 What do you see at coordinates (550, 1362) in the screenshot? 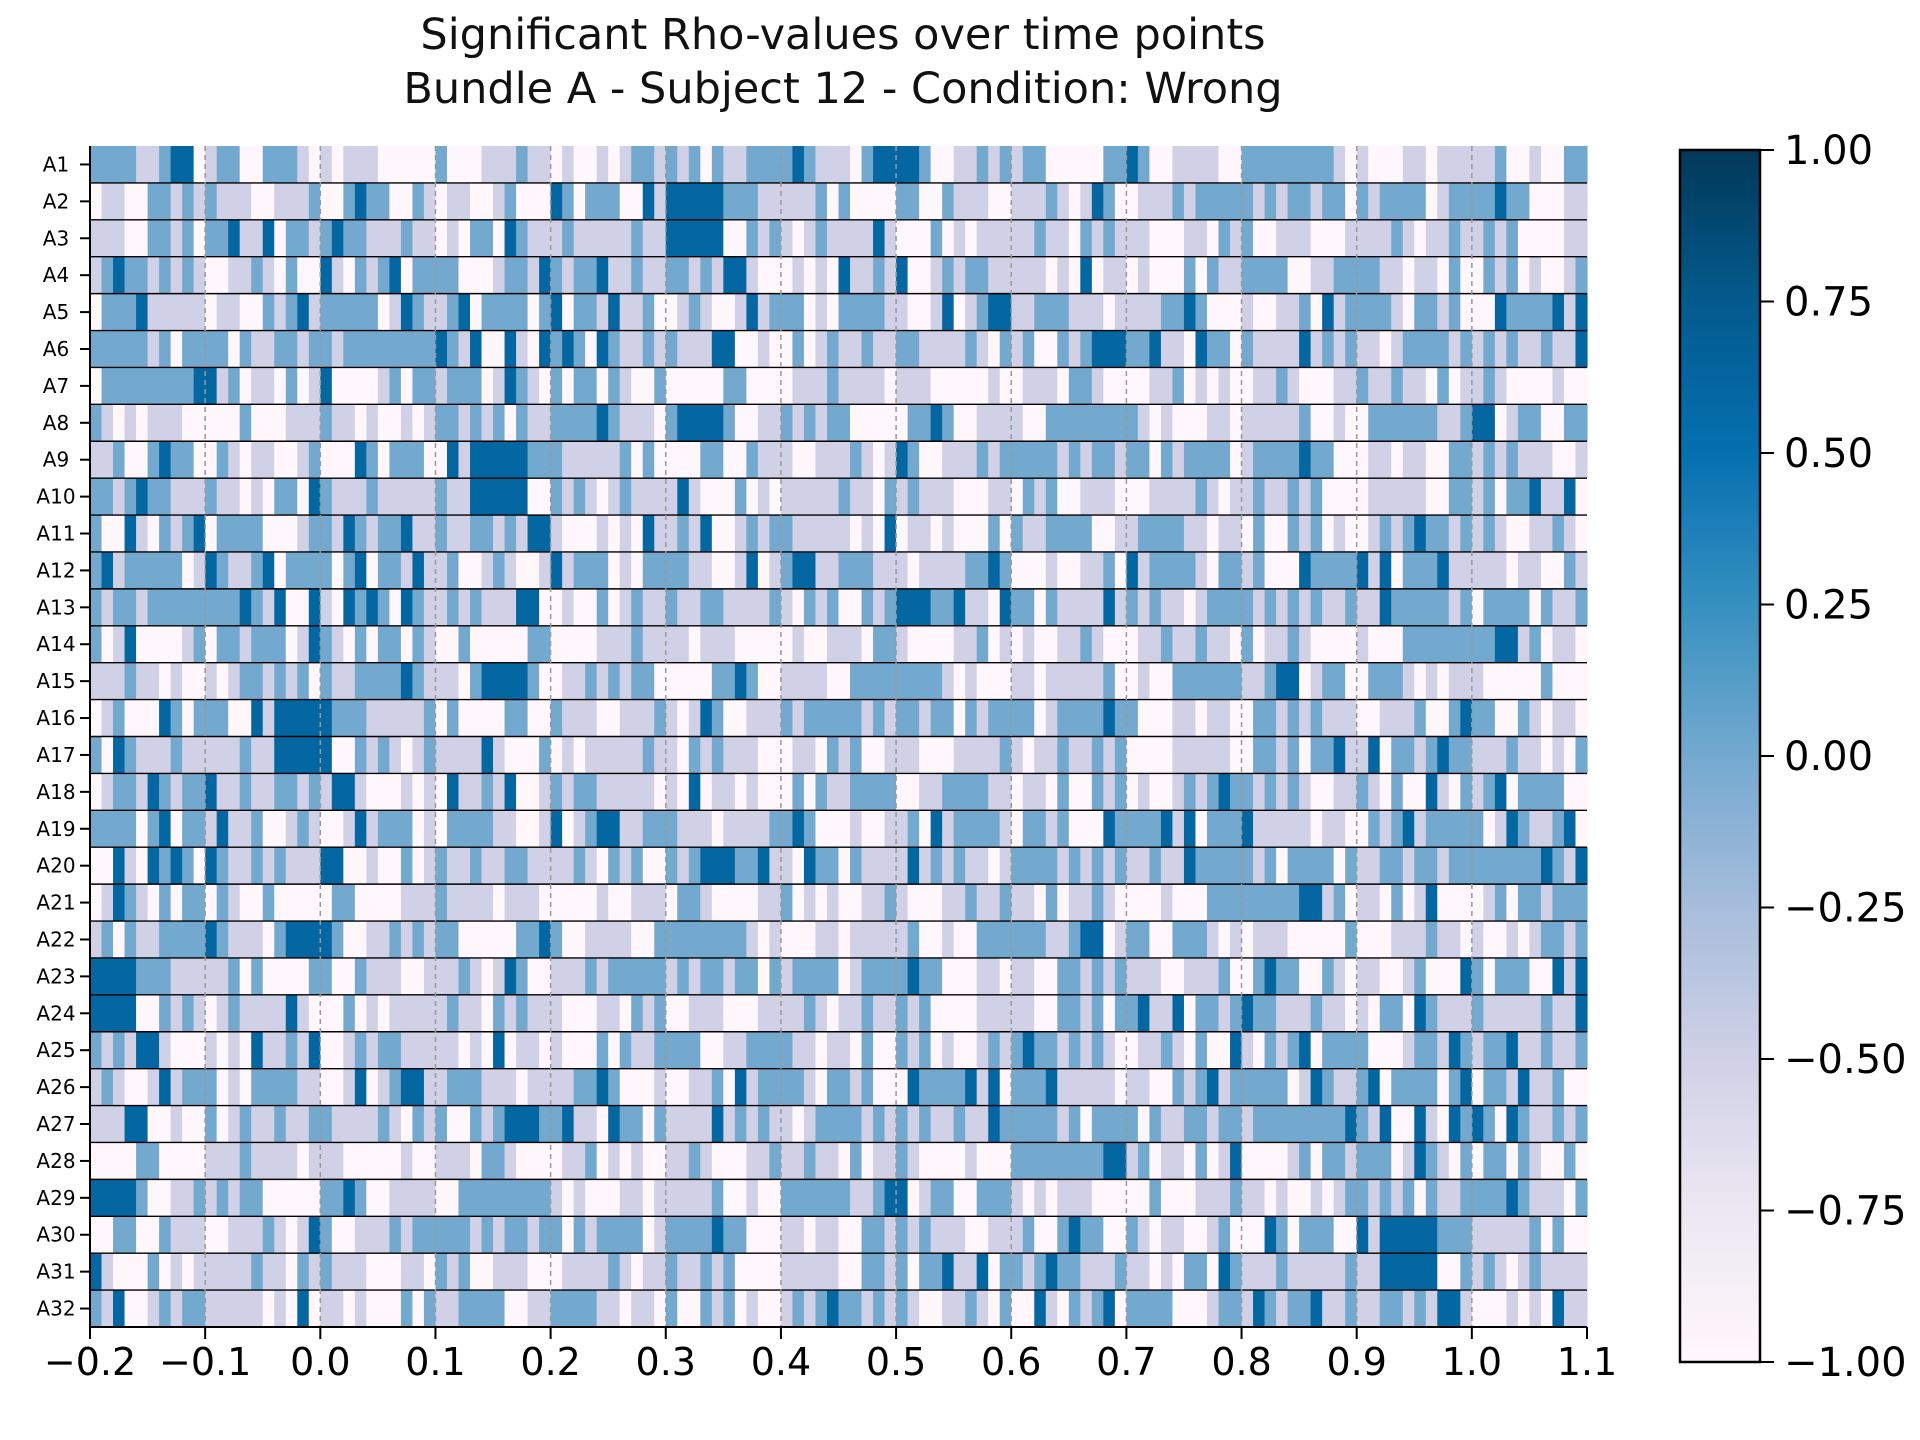
I see `x-tick-label: 0.2` at bounding box center [550, 1362].